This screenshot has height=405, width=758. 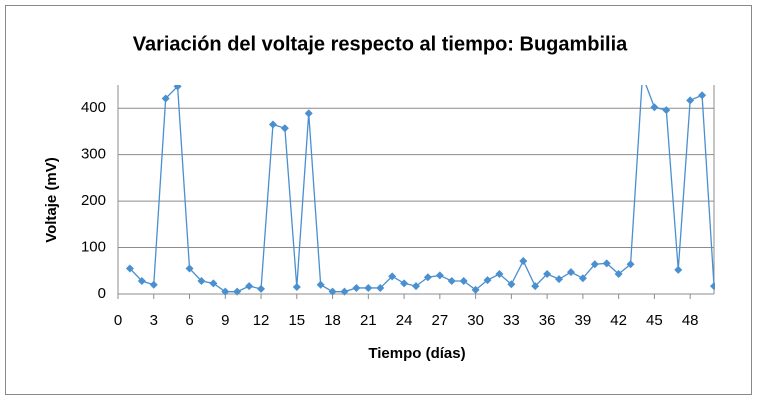 I want to click on y-tick-label: 200, so click(x=93, y=200).